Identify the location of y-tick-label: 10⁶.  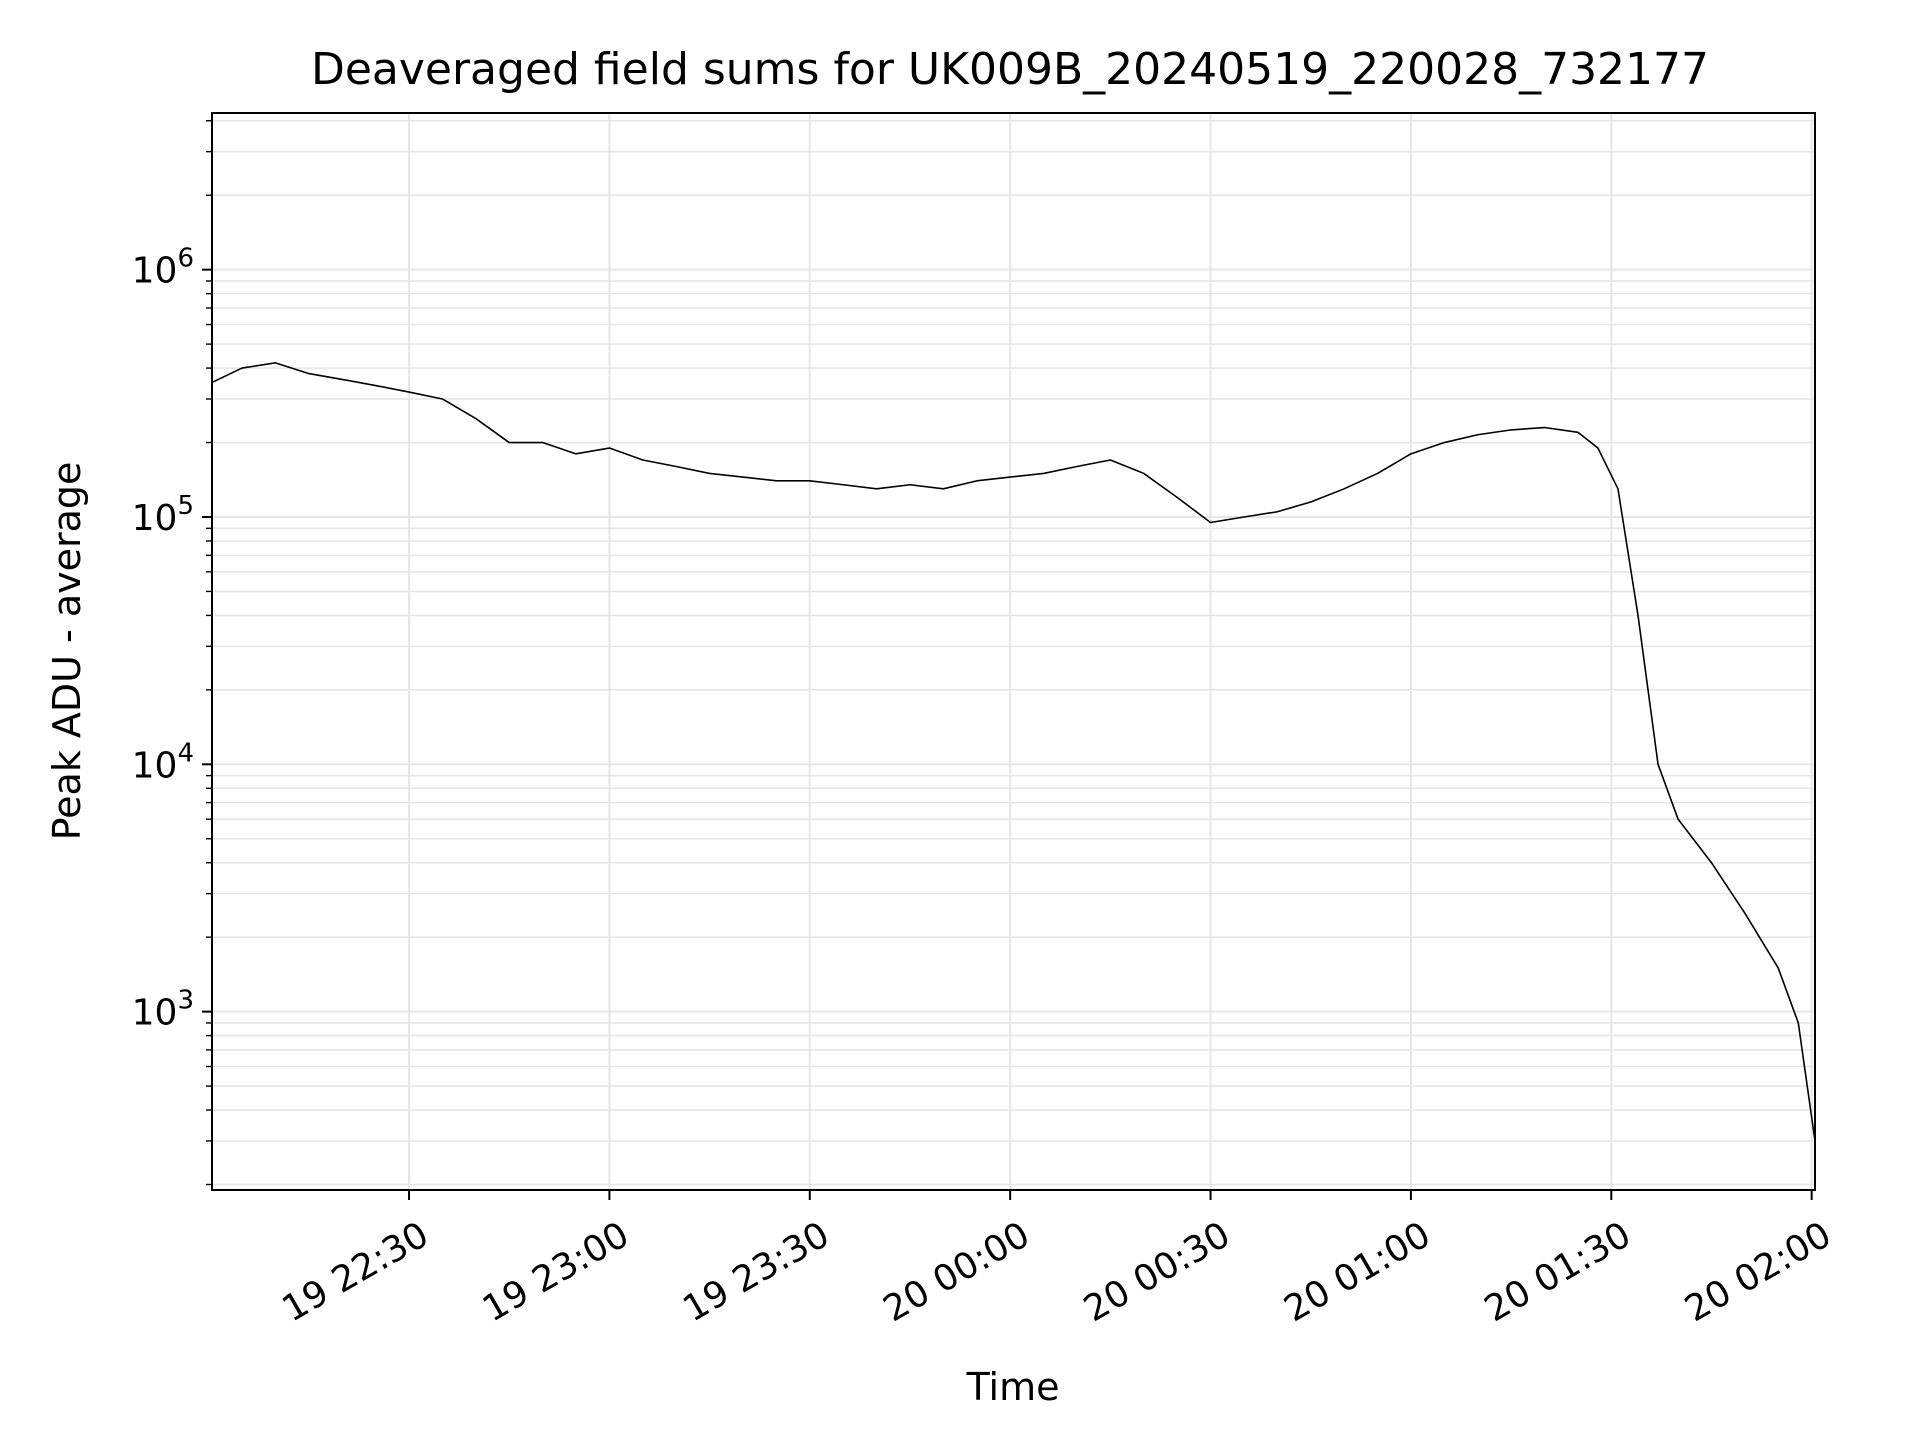
(163, 268).